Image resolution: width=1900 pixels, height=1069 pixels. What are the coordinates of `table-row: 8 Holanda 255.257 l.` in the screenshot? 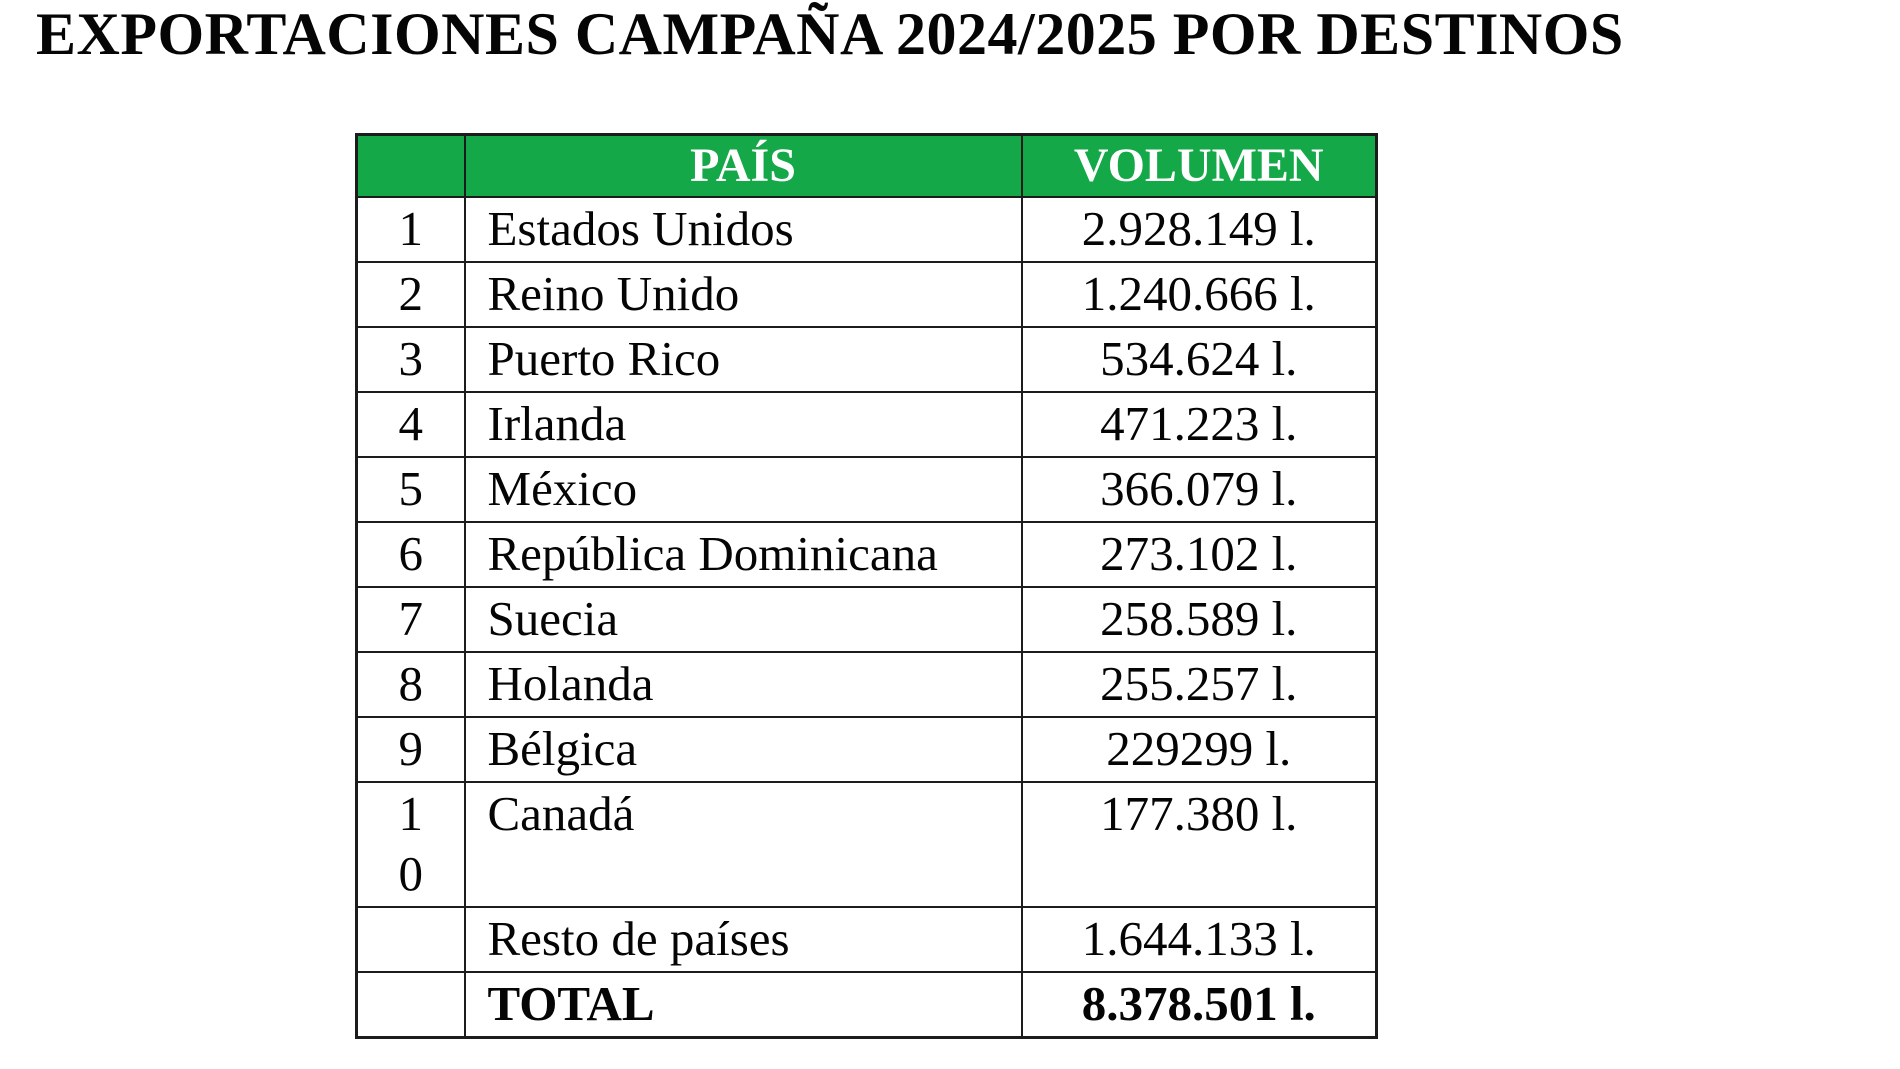 It's located at (866, 684).